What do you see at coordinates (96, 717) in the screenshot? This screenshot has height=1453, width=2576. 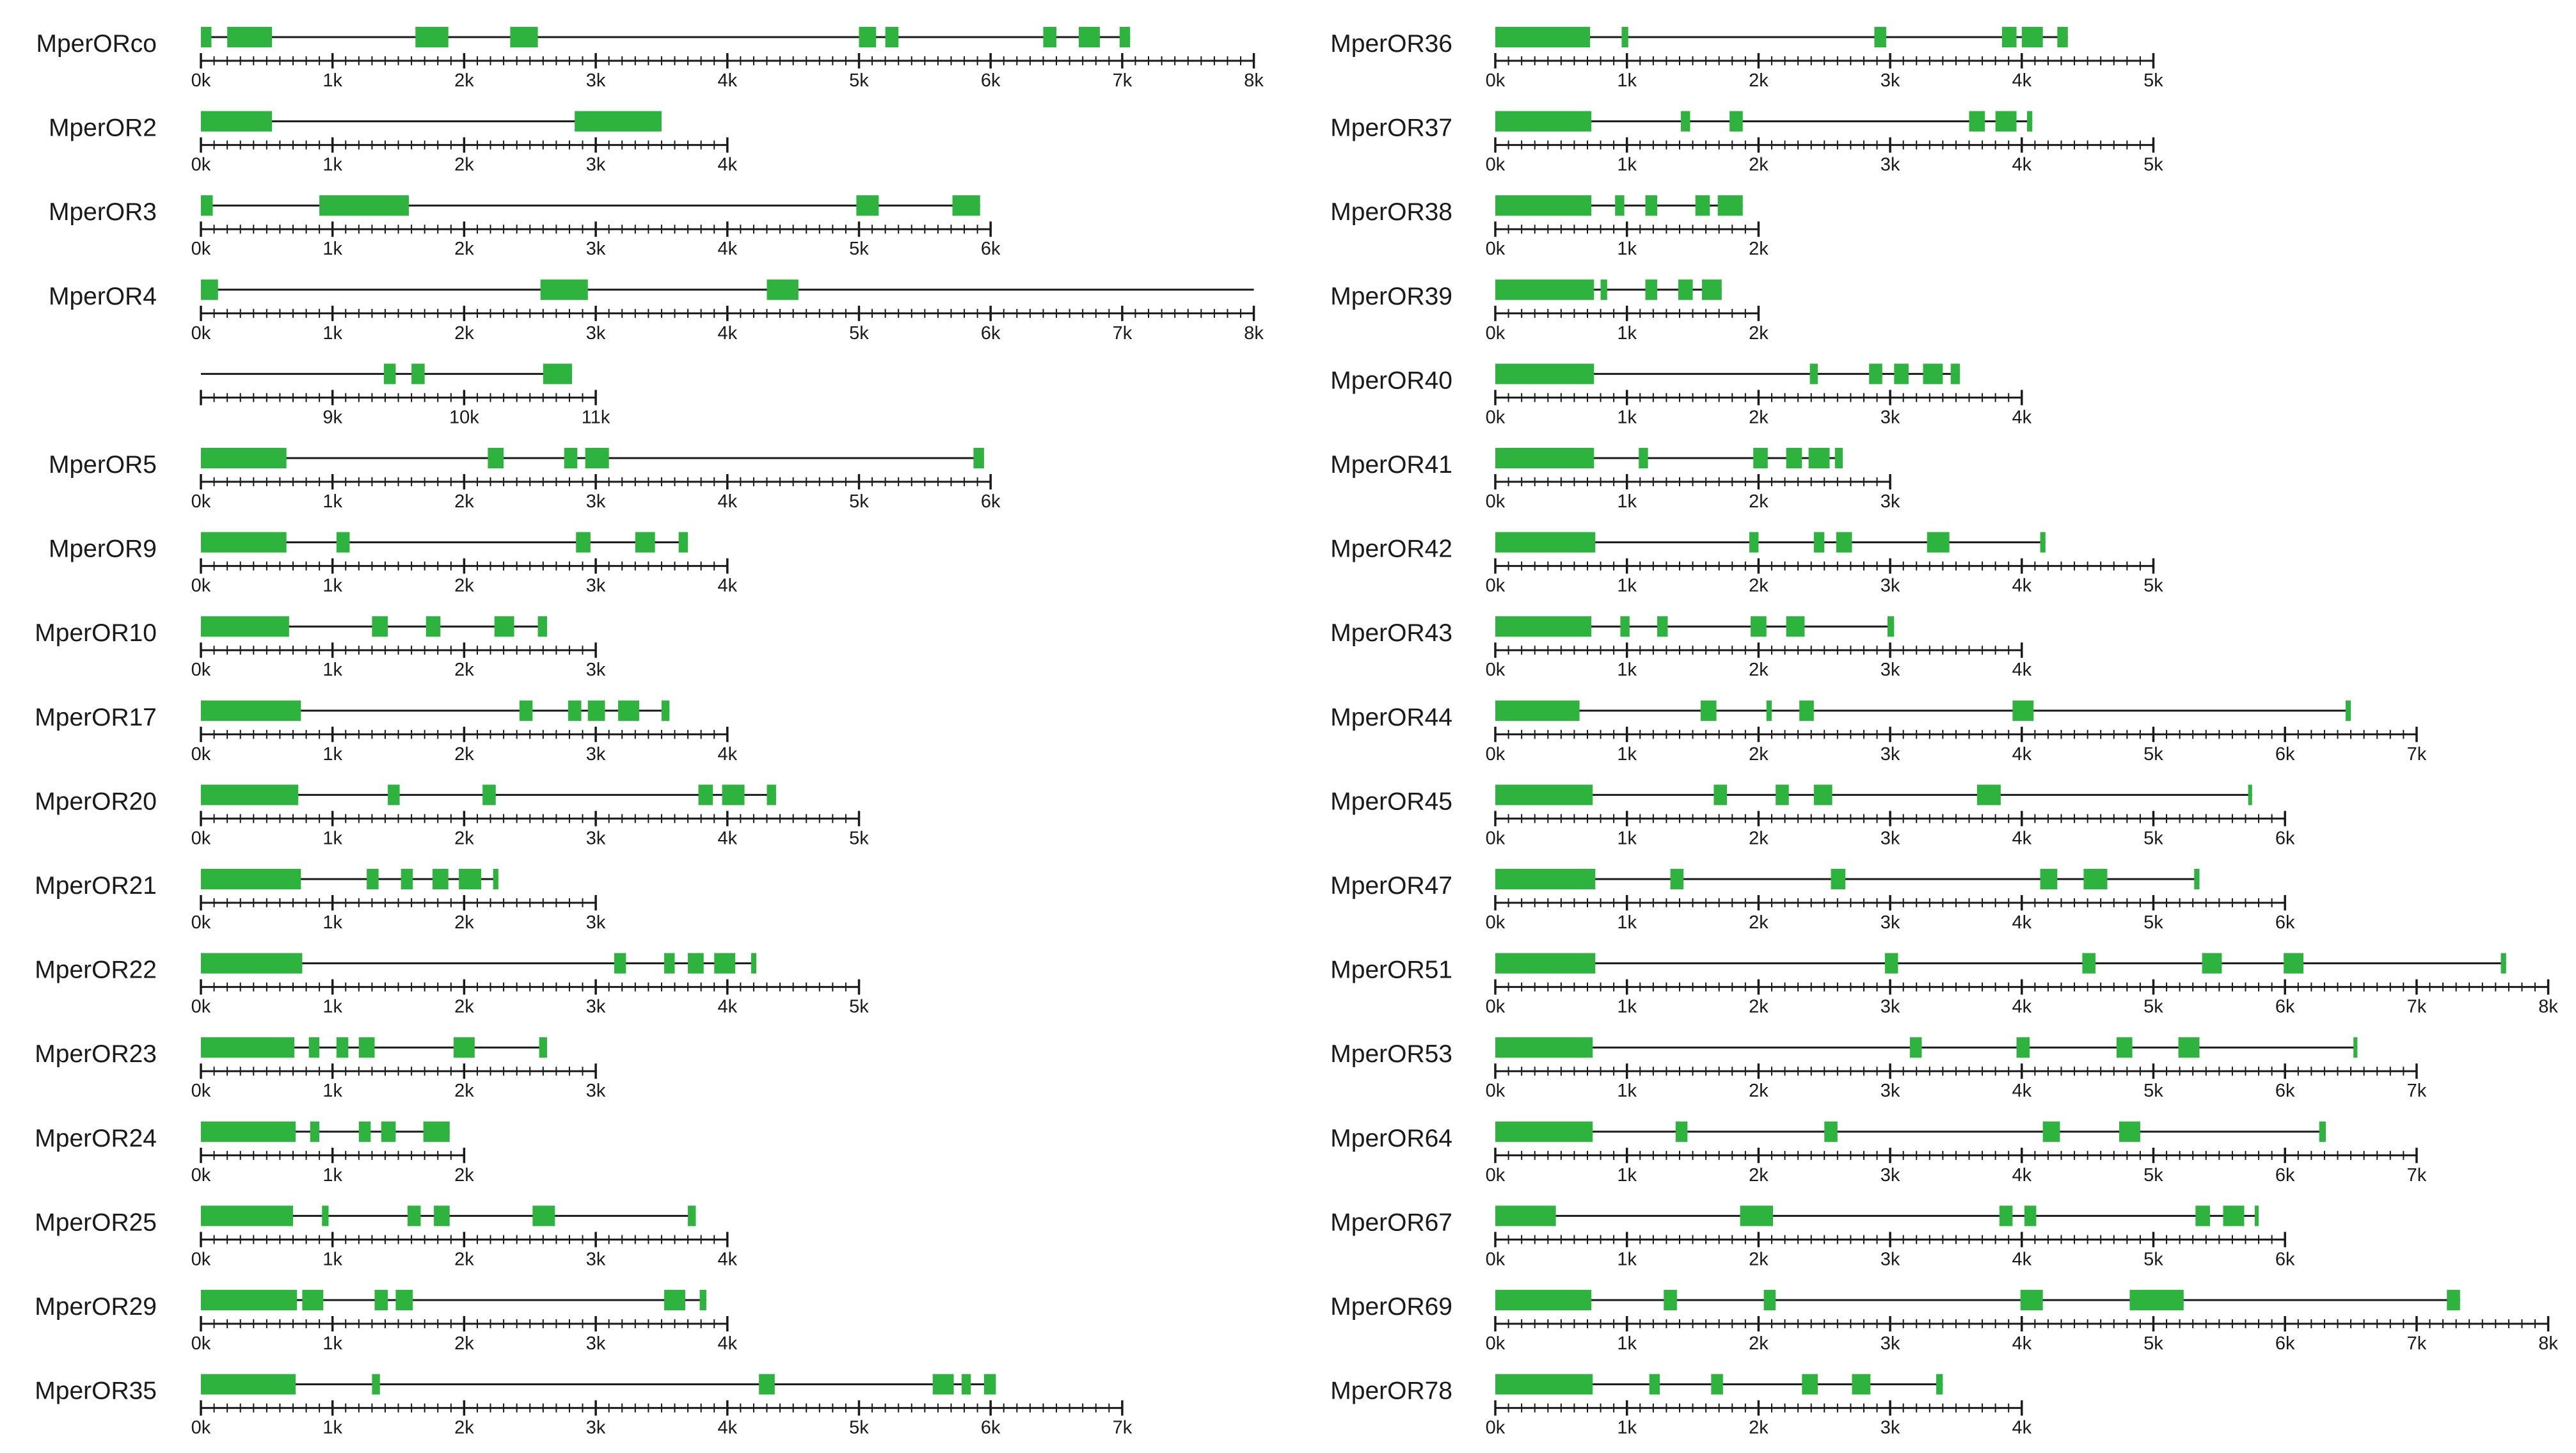 I see `gene-label: MperOR17` at bounding box center [96, 717].